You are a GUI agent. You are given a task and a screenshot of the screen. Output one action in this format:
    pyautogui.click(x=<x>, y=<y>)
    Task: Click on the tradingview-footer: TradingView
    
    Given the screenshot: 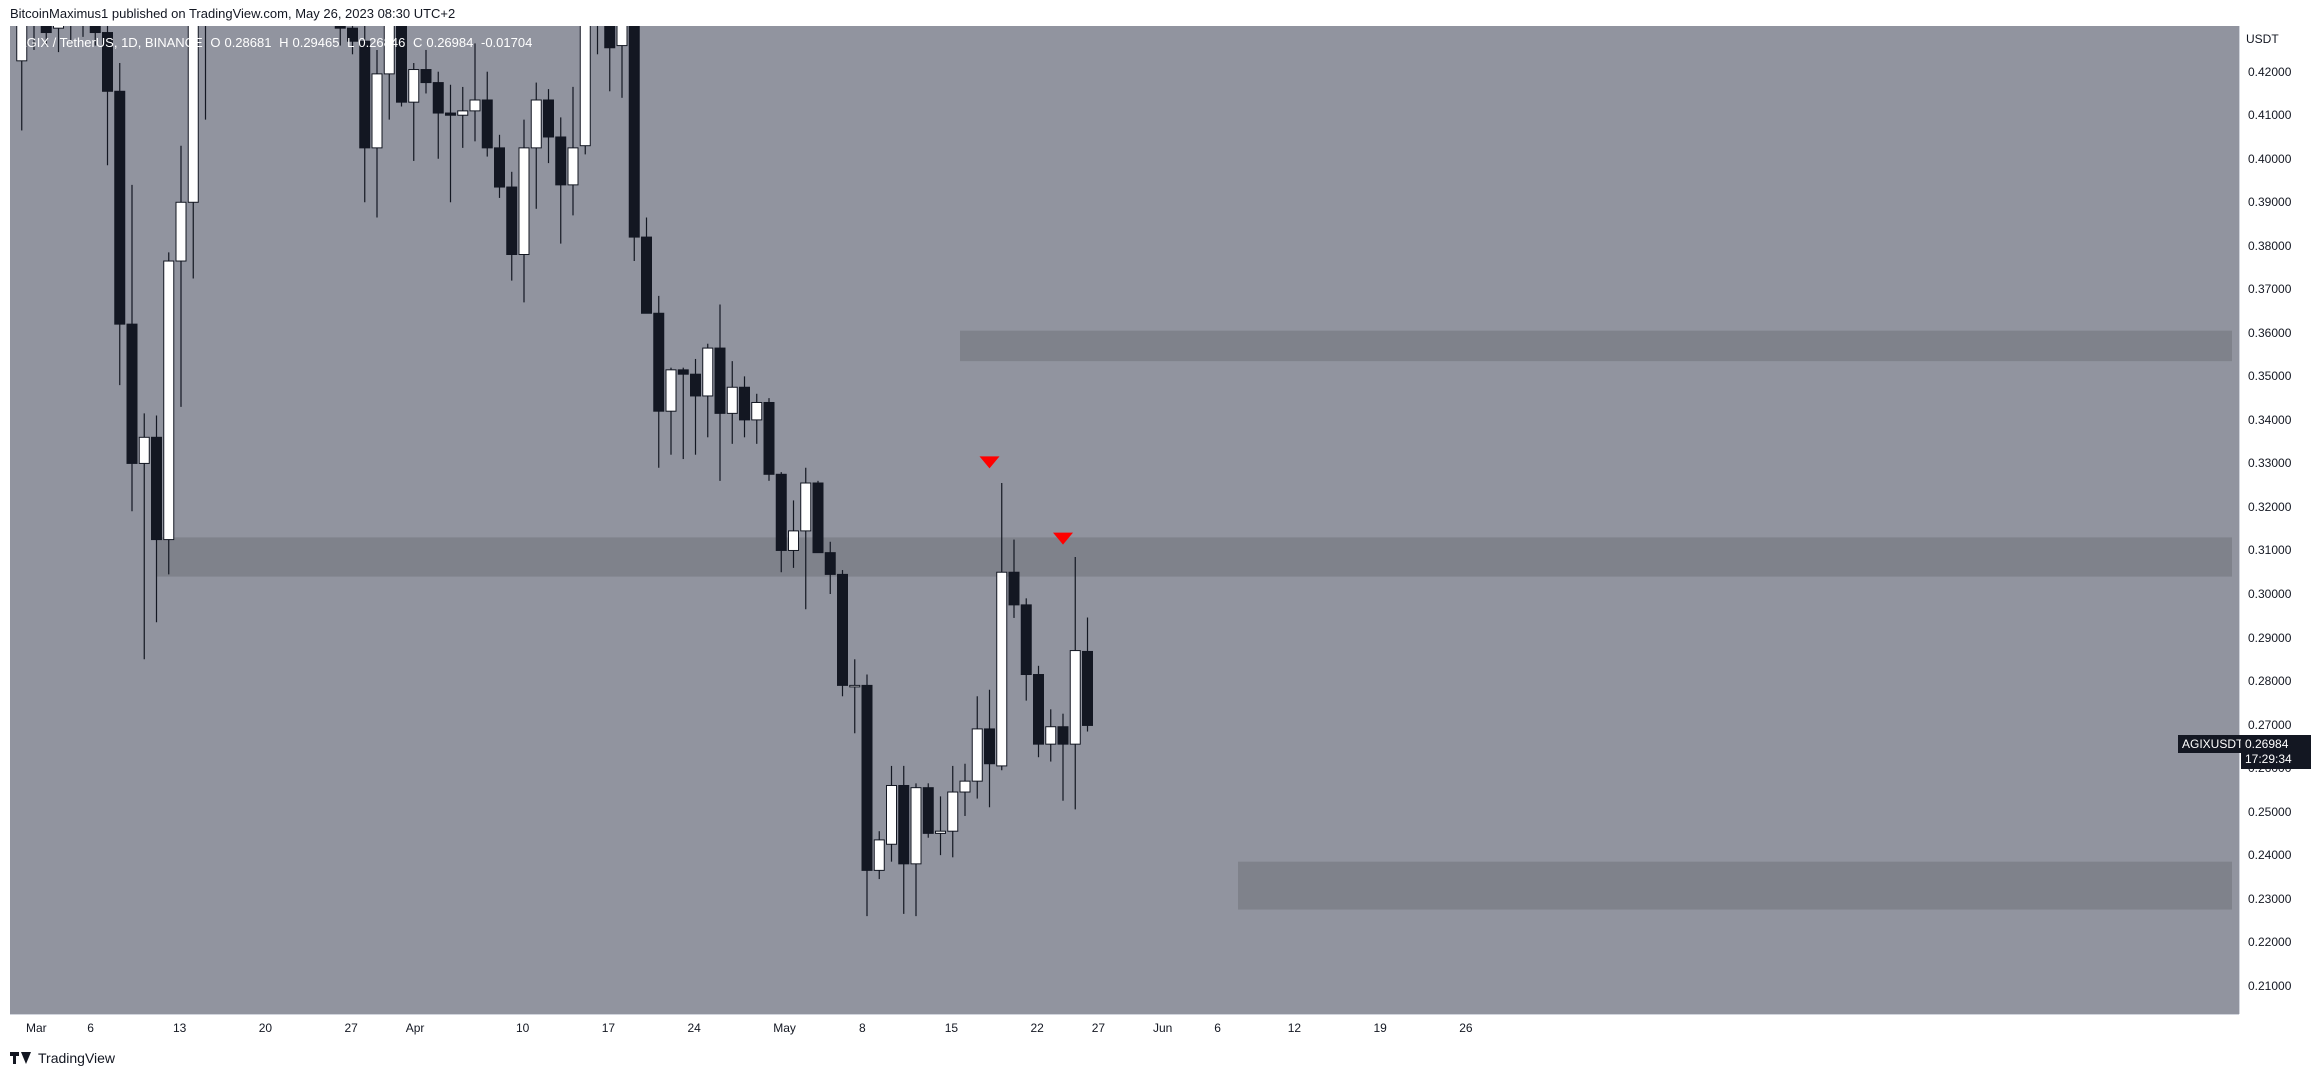 What is the action you would take?
    pyautogui.click(x=62, y=1058)
    